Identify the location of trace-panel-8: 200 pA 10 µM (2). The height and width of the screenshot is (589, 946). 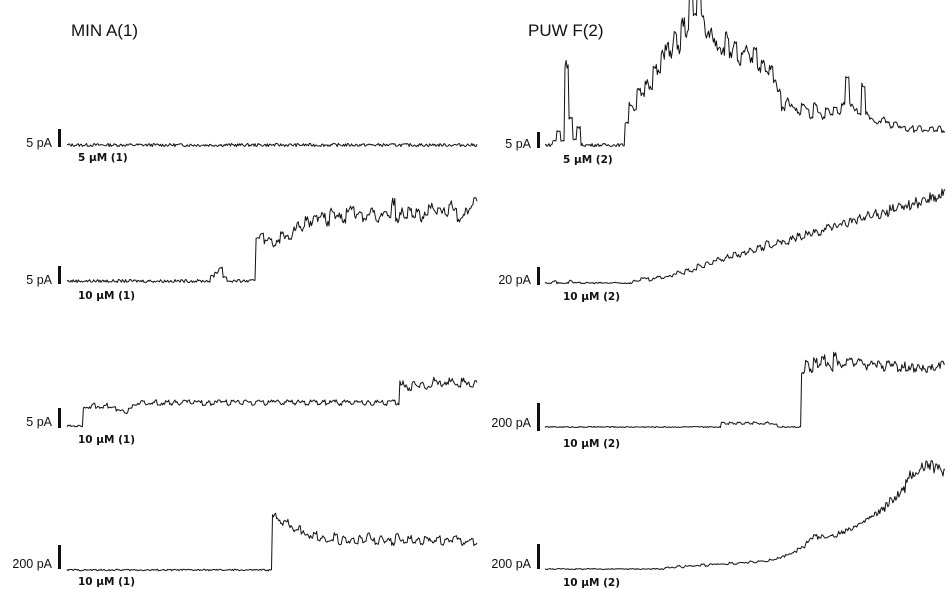
(718, 524).